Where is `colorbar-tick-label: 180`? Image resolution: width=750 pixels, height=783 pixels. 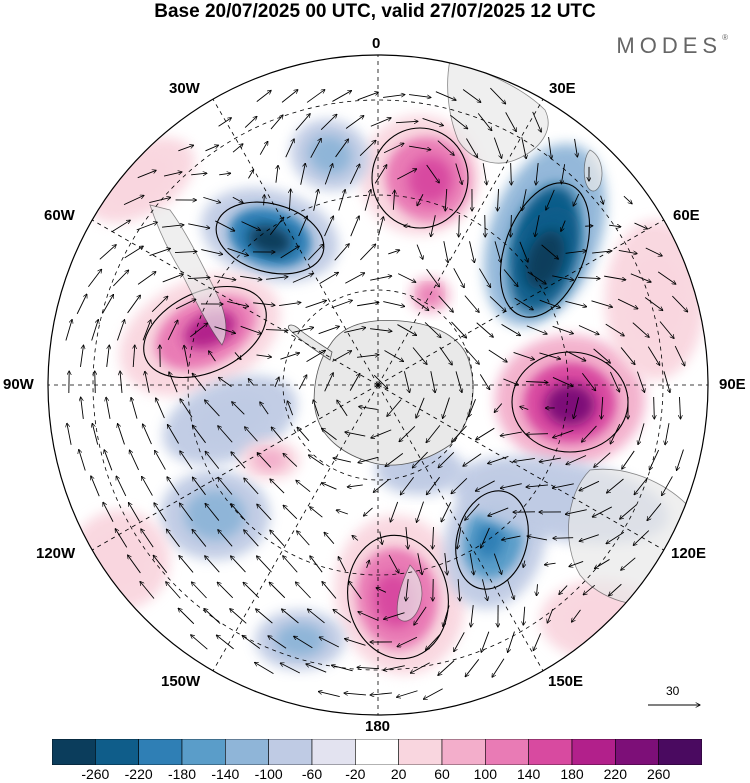
colorbar-tick-label: 180 is located at coordinates (572, 774).